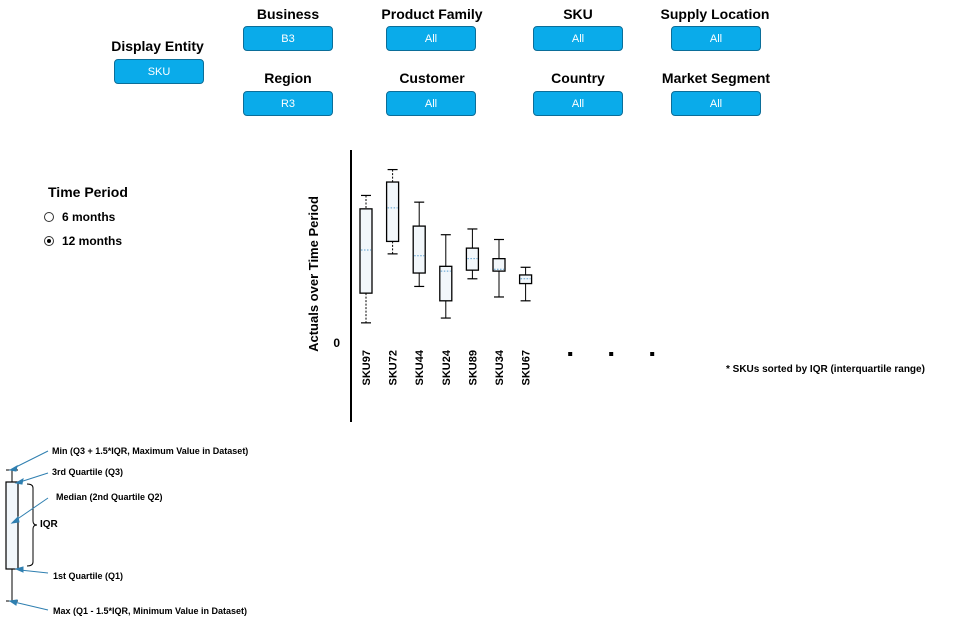 This screenshot has width=975, height=625. I want to click on x-tick-label: SKU34, so click(500, 367).